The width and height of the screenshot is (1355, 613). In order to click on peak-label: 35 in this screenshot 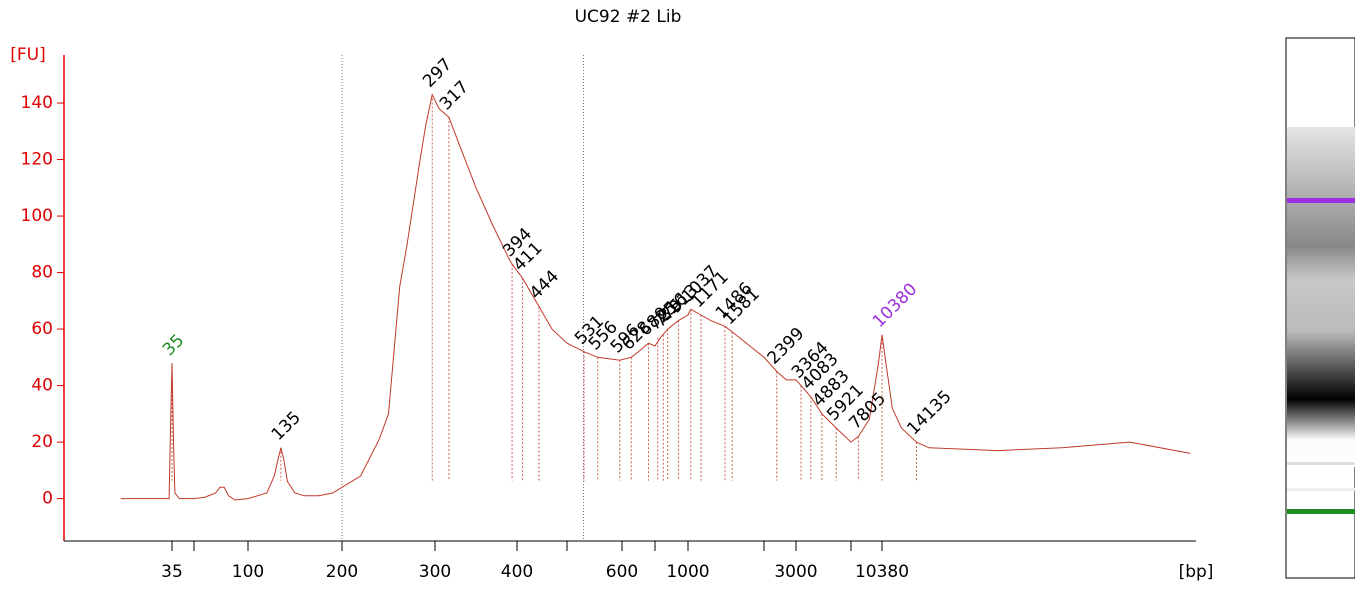, I will do `click(173, 345)`.